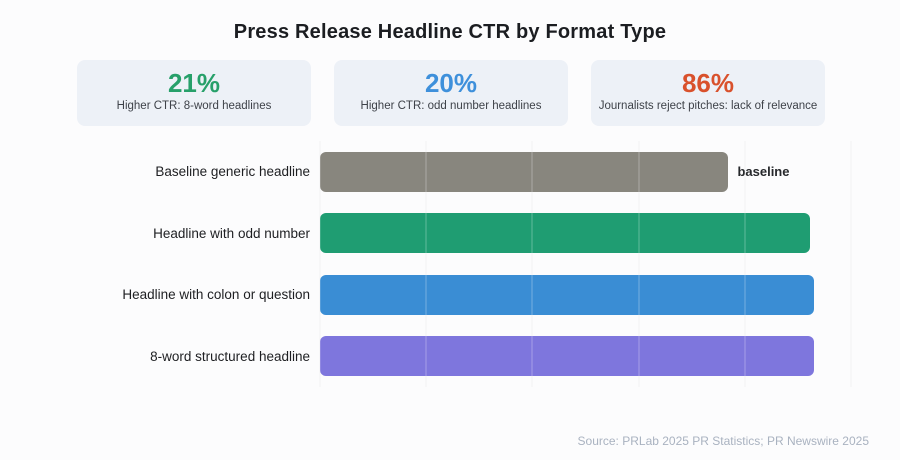  I want to click on stat-value: 21%, so click(194, 83).